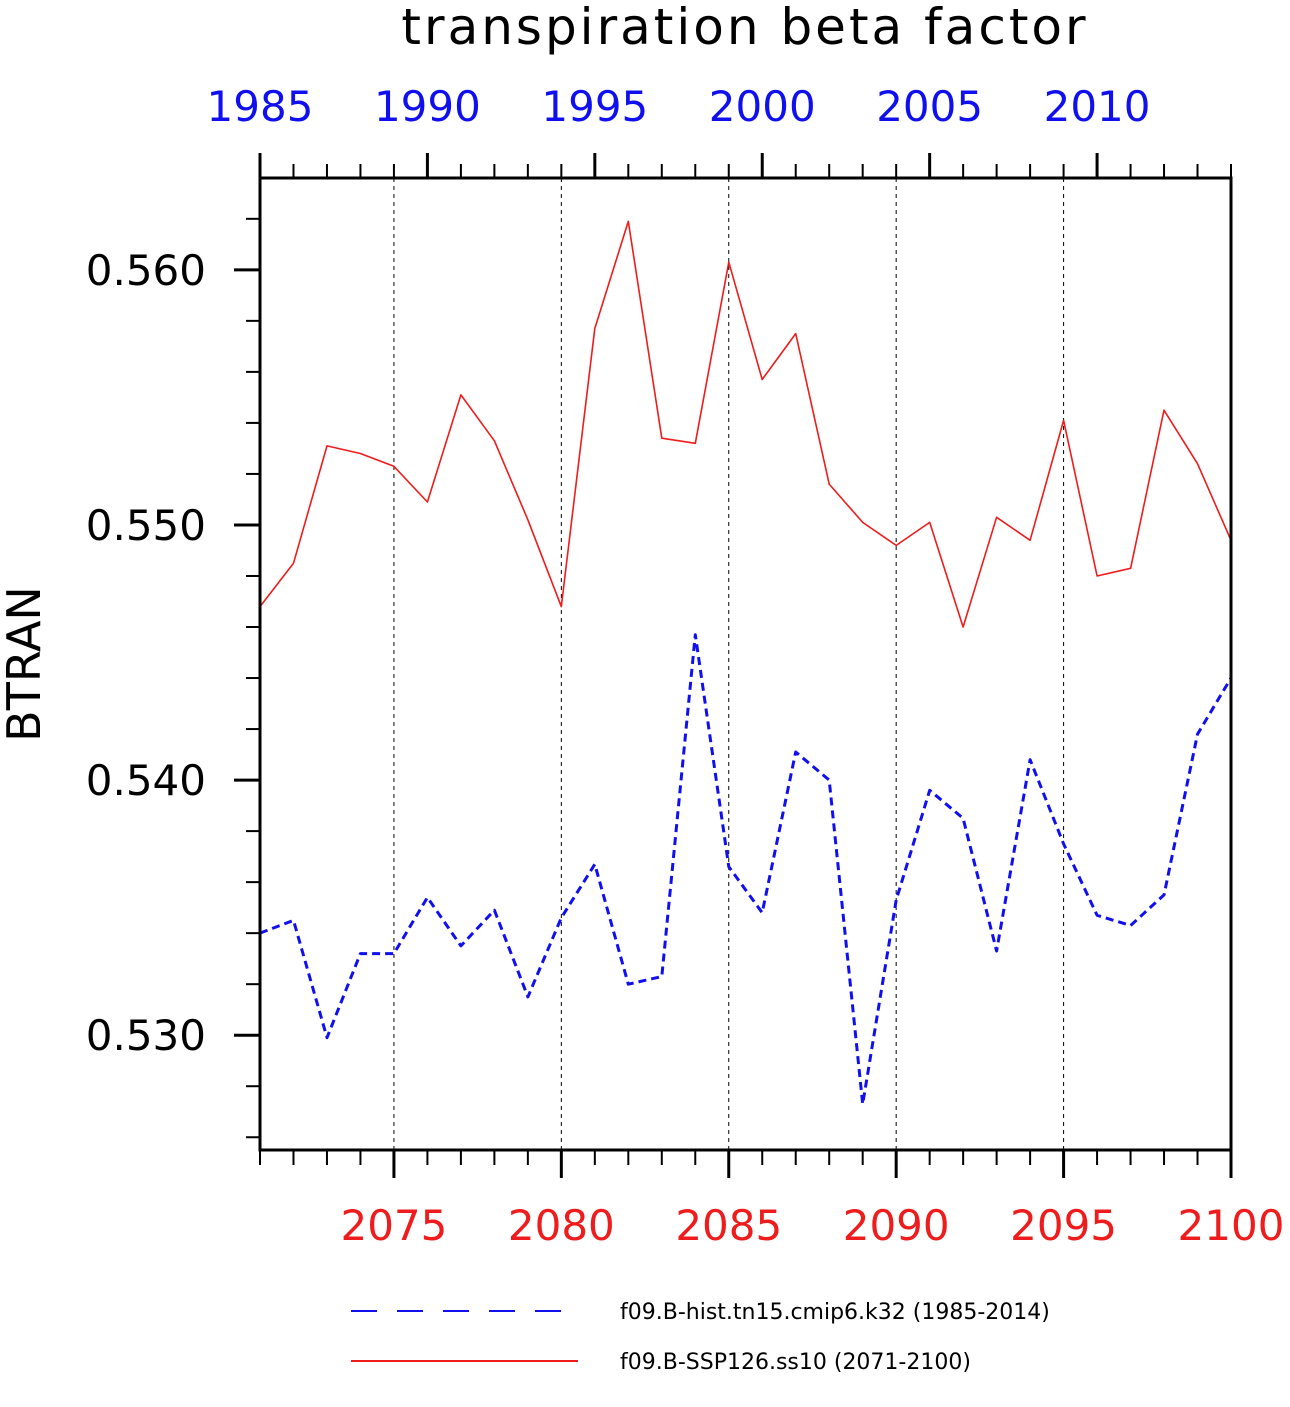 This screenshot has width=1290, height=1407. What do you see at coordinates (744, 28) in the screenshot?
I see `chart-title: transpiration beta factor` at bounding box center [744, 28].